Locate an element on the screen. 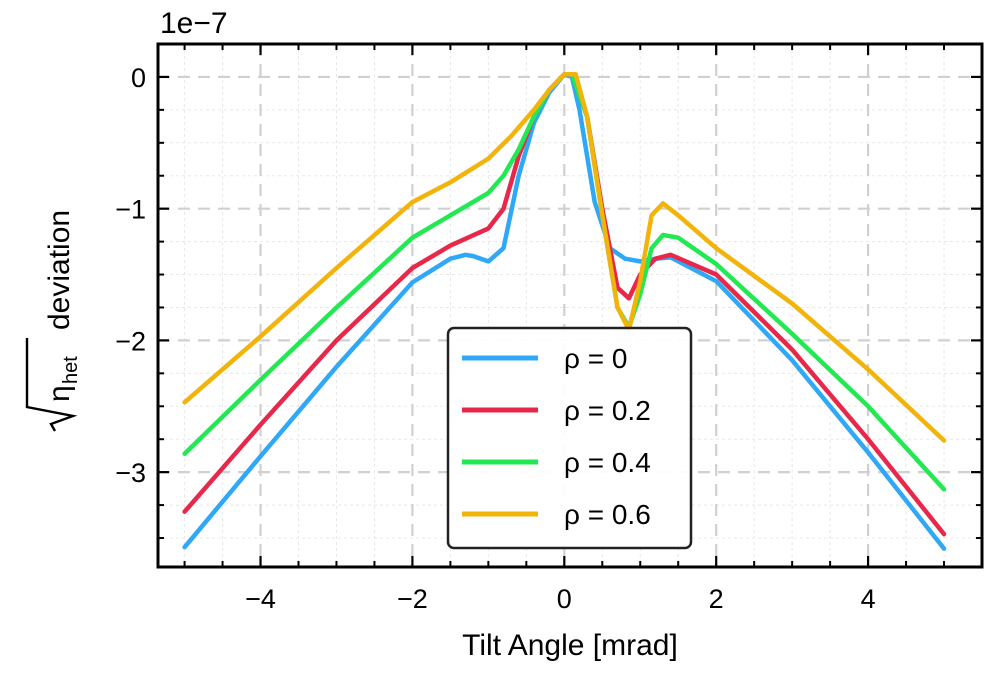  offset-label: 1e−7 is located at coordinates (194, 23).